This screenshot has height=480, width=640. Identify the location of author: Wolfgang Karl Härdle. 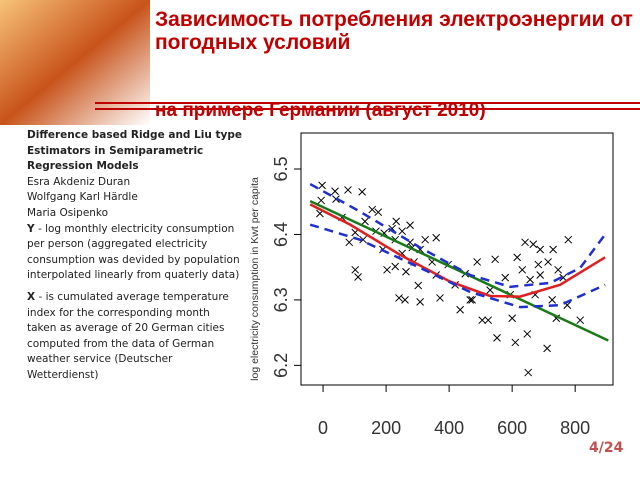
(82, 197).